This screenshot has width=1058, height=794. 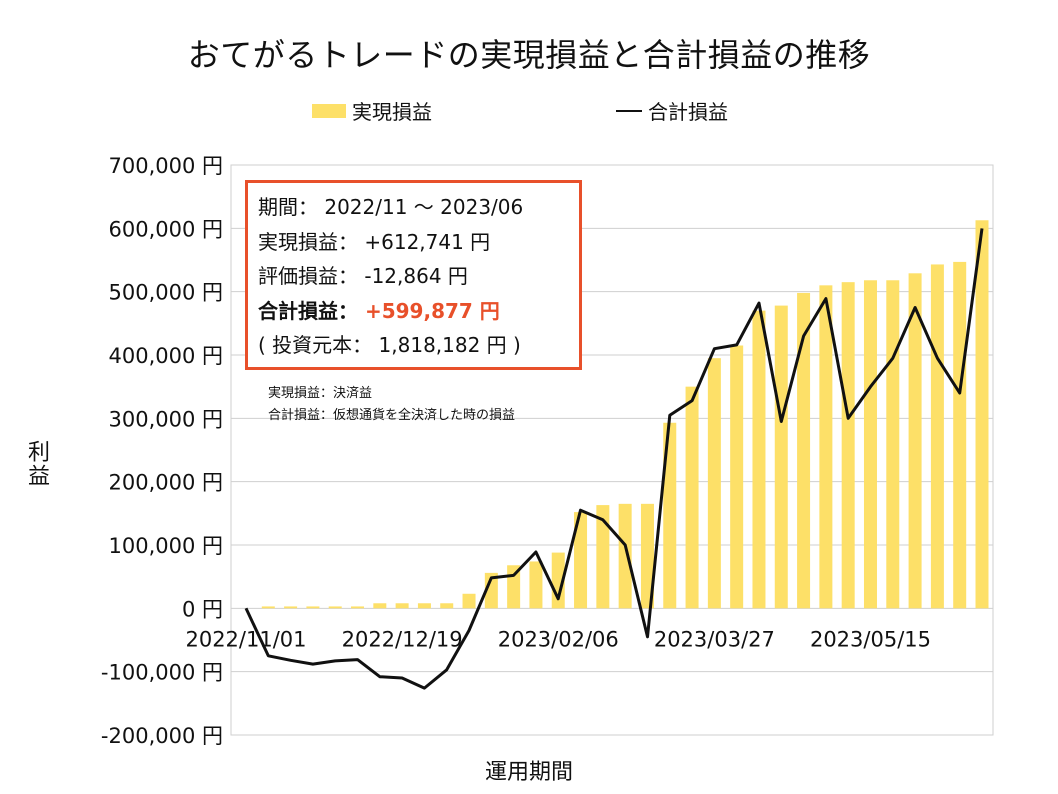 I want to click on period-row: 期間： 2022/11 ～ 2023/06, so click(x=413, y=207).